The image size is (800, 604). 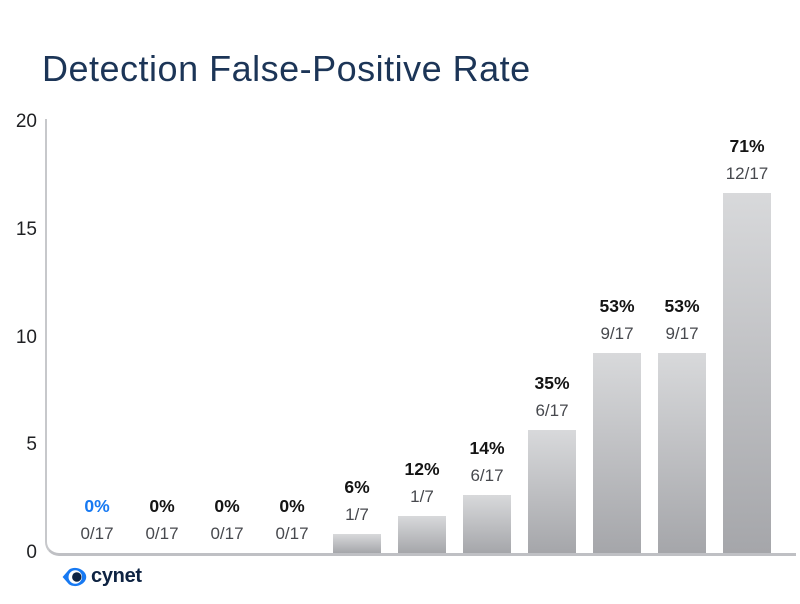 What do you see at coordinates (357, 501) in the screenshot?
I see `bar-annotation: 6% 1/7` at bounding box center [357, 501].